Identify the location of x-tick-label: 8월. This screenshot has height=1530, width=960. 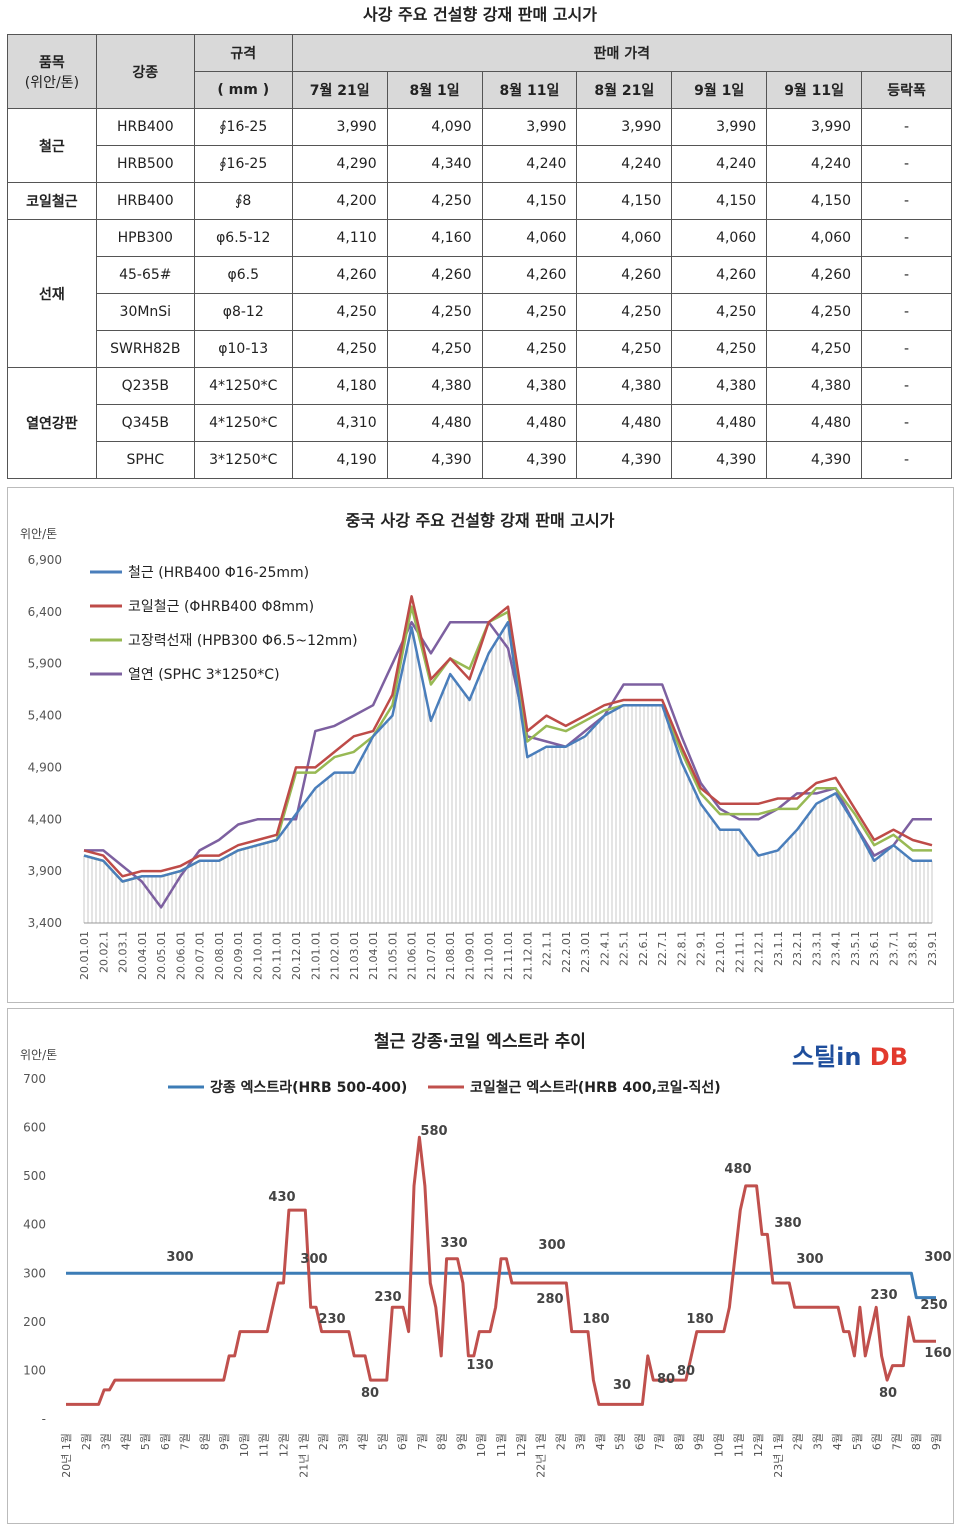
(916, 1441).